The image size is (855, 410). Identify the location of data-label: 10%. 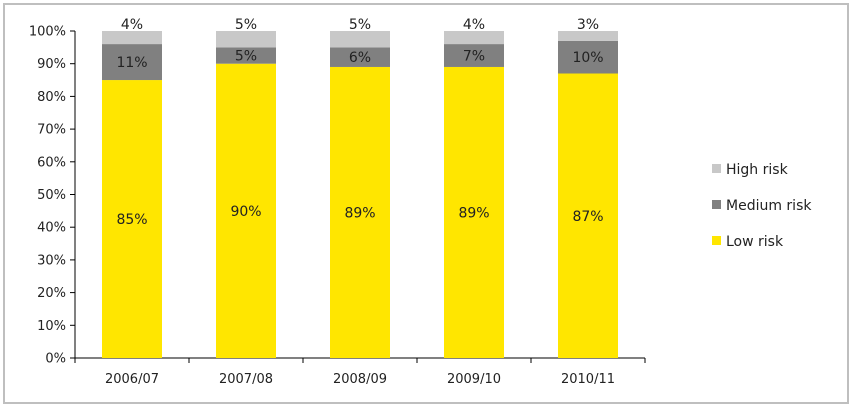
(587, 58).